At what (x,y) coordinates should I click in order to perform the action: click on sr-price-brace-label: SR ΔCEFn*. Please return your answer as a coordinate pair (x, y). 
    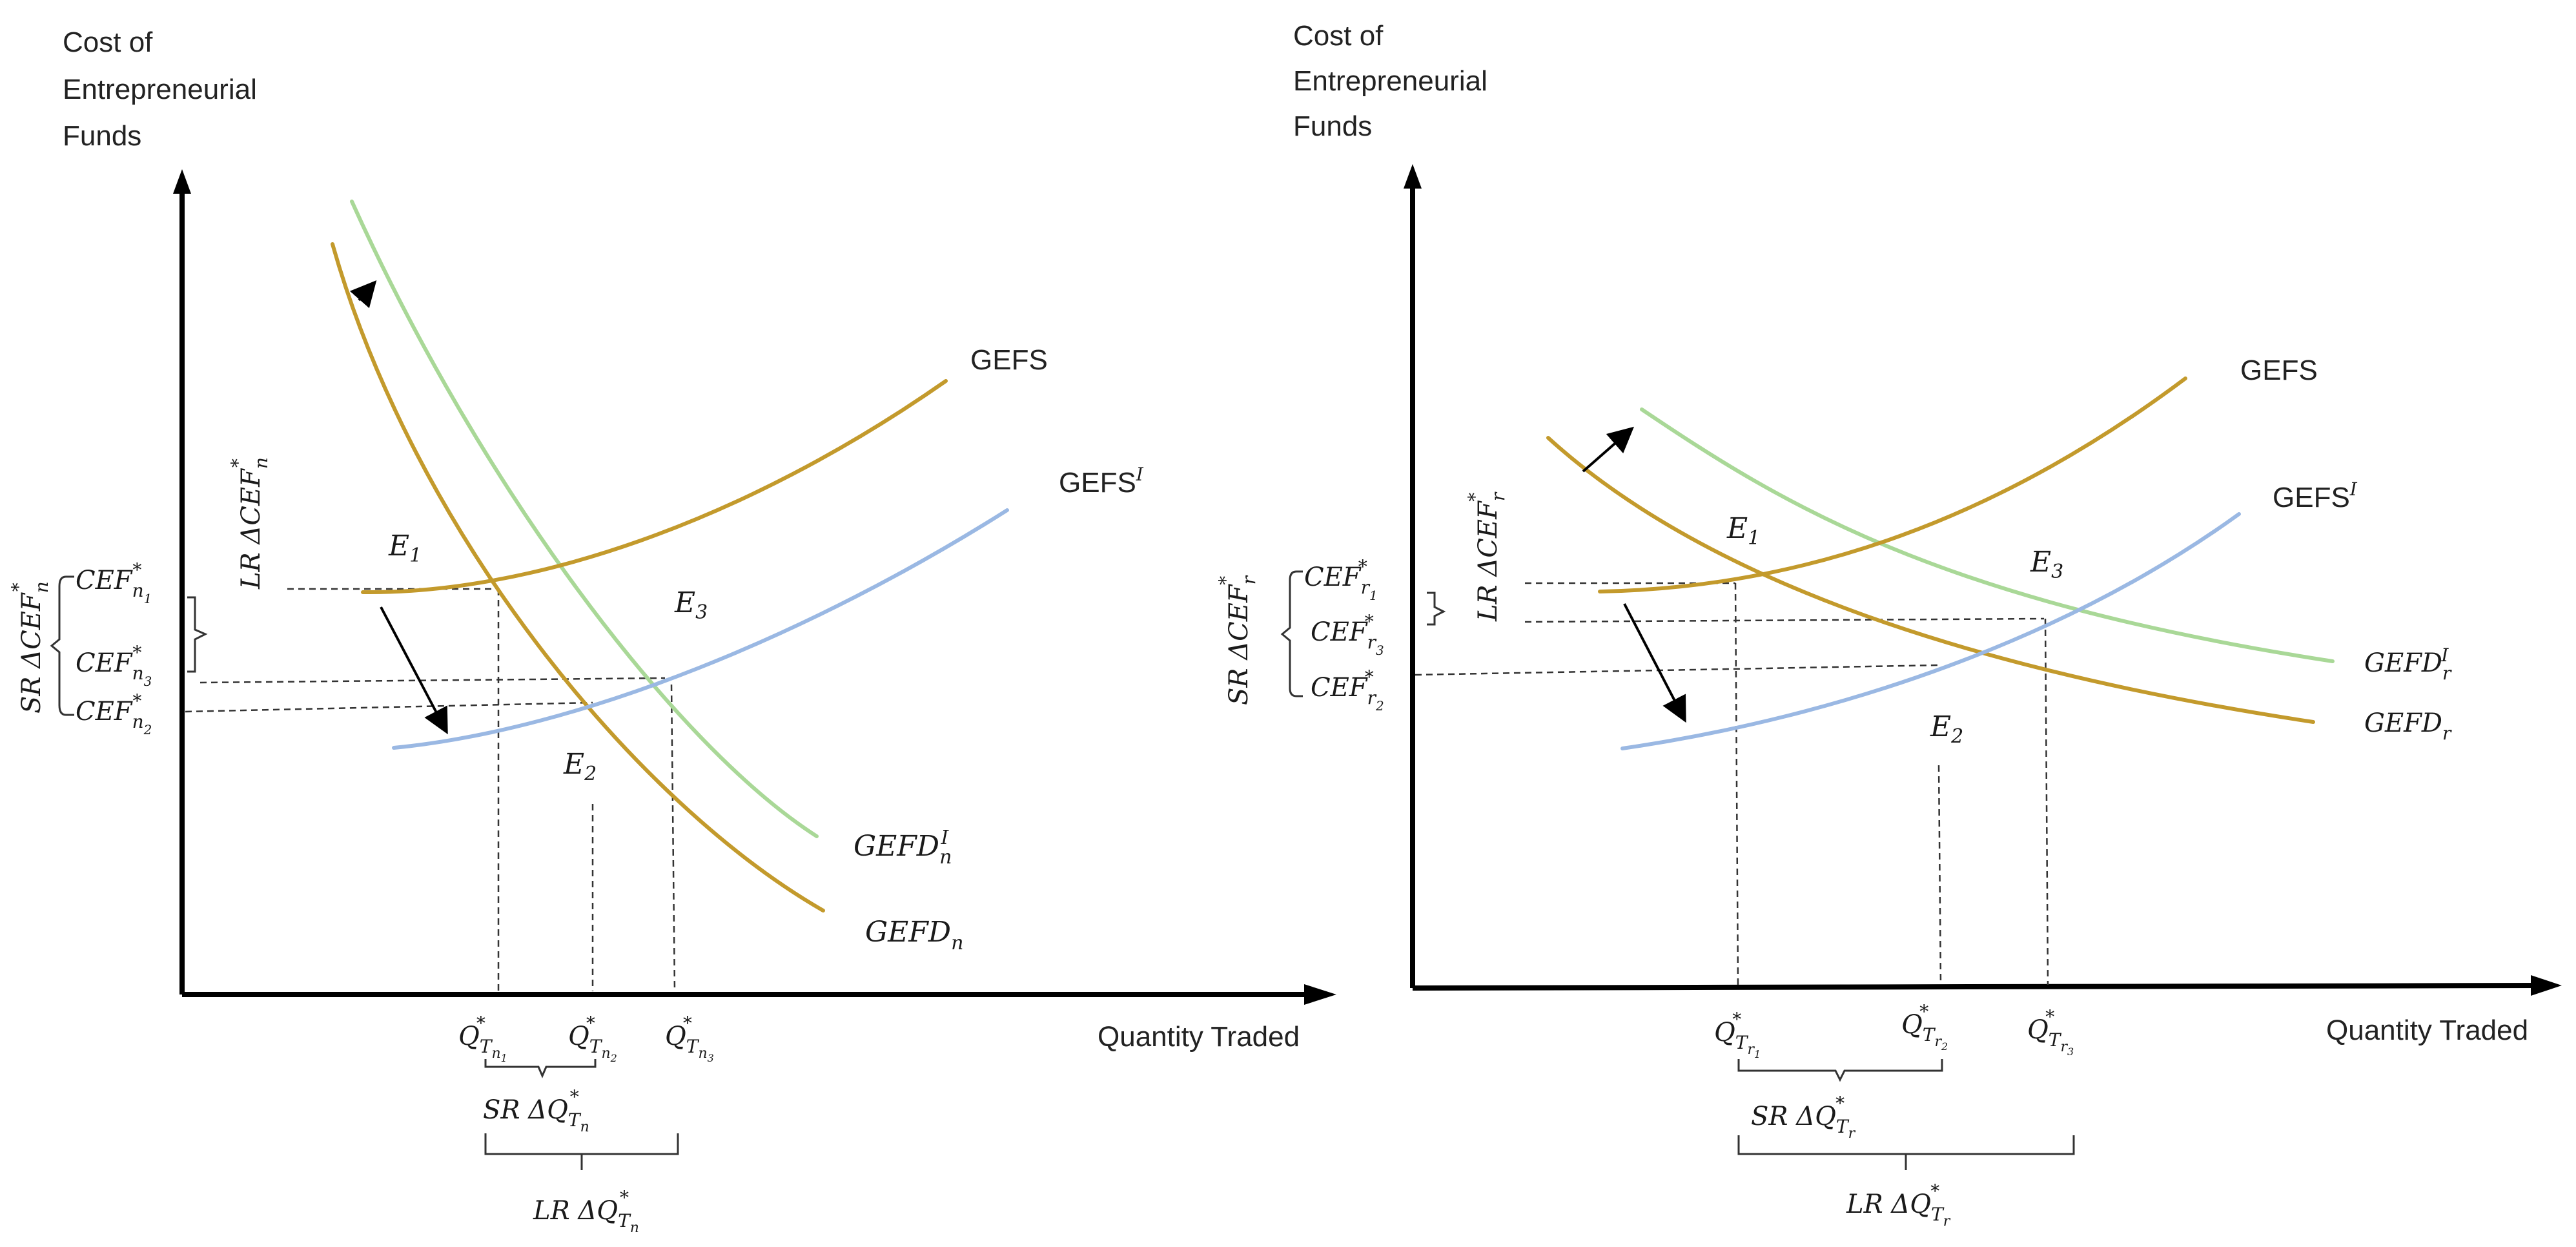
    Looking at the image, I should click on (30, 647).